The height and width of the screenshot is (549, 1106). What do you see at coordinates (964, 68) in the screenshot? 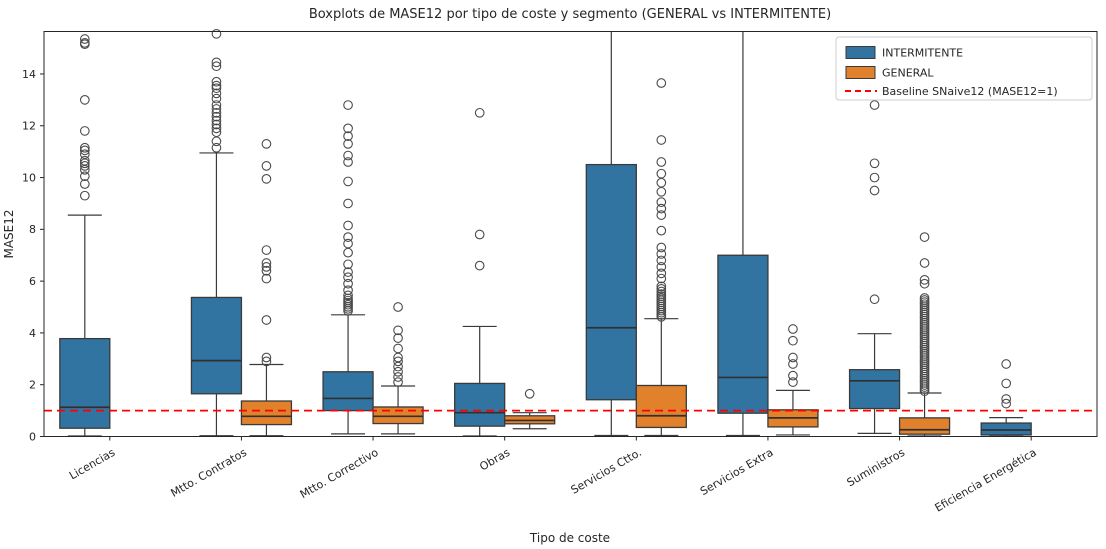
I see `legend-box` at bounding box center [964, 68].